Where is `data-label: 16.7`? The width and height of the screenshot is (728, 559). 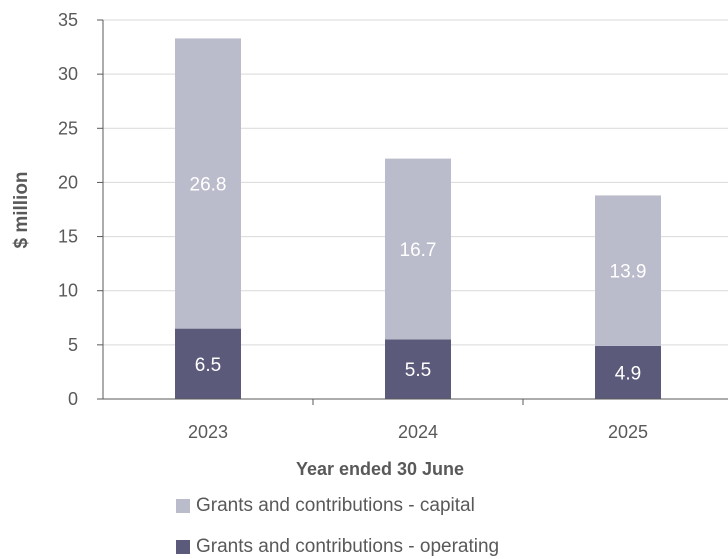 data-label: 16.7 is located at coordinates (418, 250).